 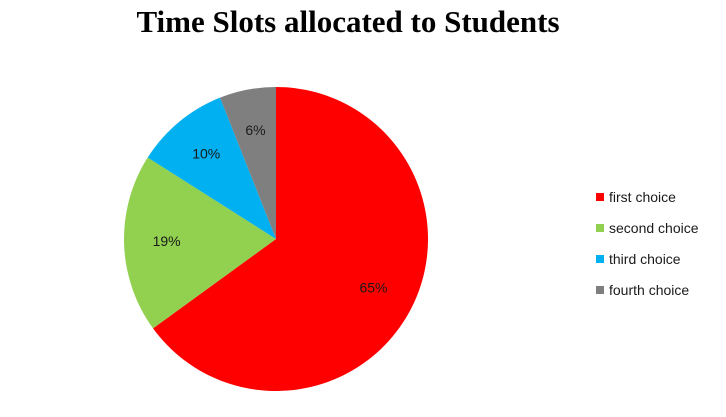 What do you see at coordinates (654, 227) in the screenshot?
I see `legend-label-second-choice: second choice` at bounding box center [654, 227].